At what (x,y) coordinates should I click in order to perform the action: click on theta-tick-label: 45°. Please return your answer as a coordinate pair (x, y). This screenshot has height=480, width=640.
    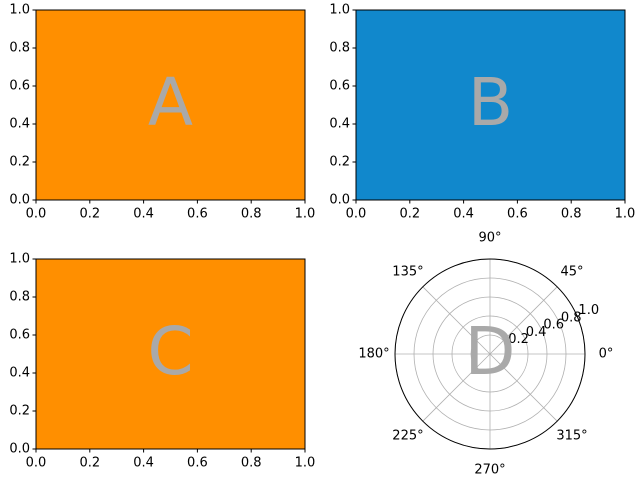
    Looking at the image, I should click on (572, 271).